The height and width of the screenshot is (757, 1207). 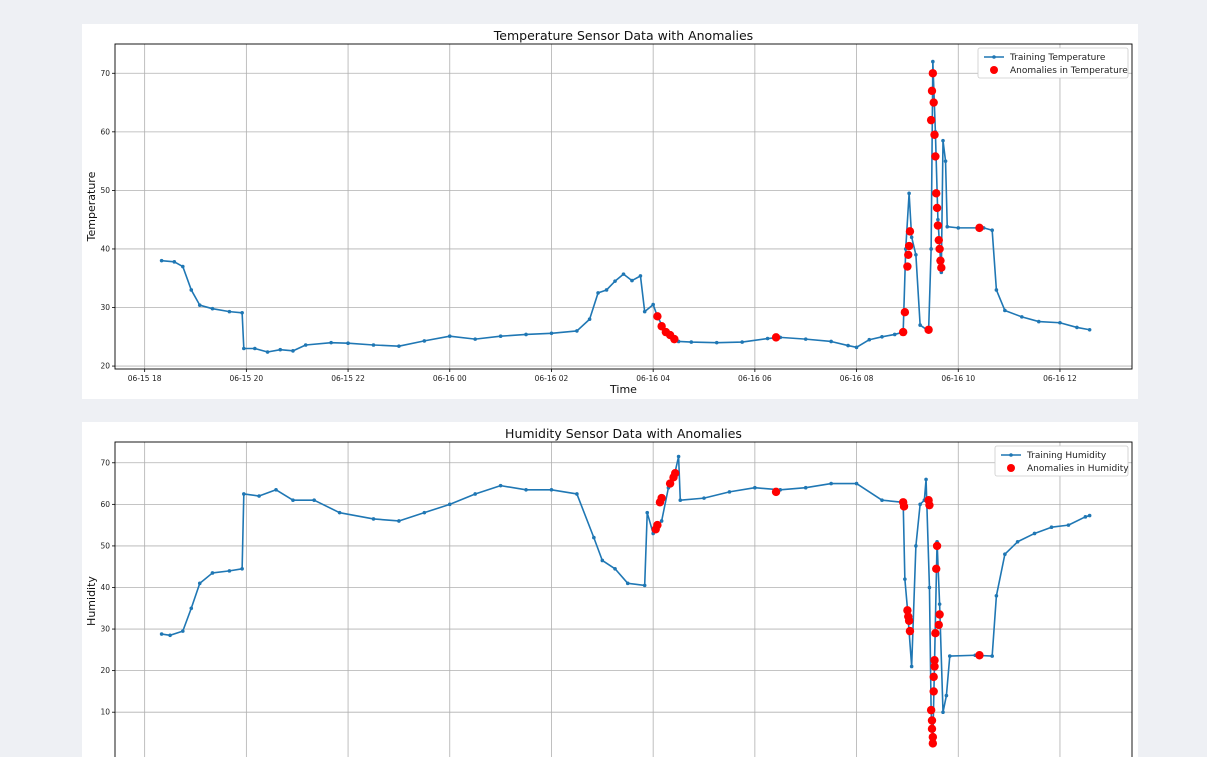 What do you see at coordinates (1069, 71) in the screenshot?
I see `legend-label-anomalies: Anomalies in Temperature` at bounding box center [1069, 71].